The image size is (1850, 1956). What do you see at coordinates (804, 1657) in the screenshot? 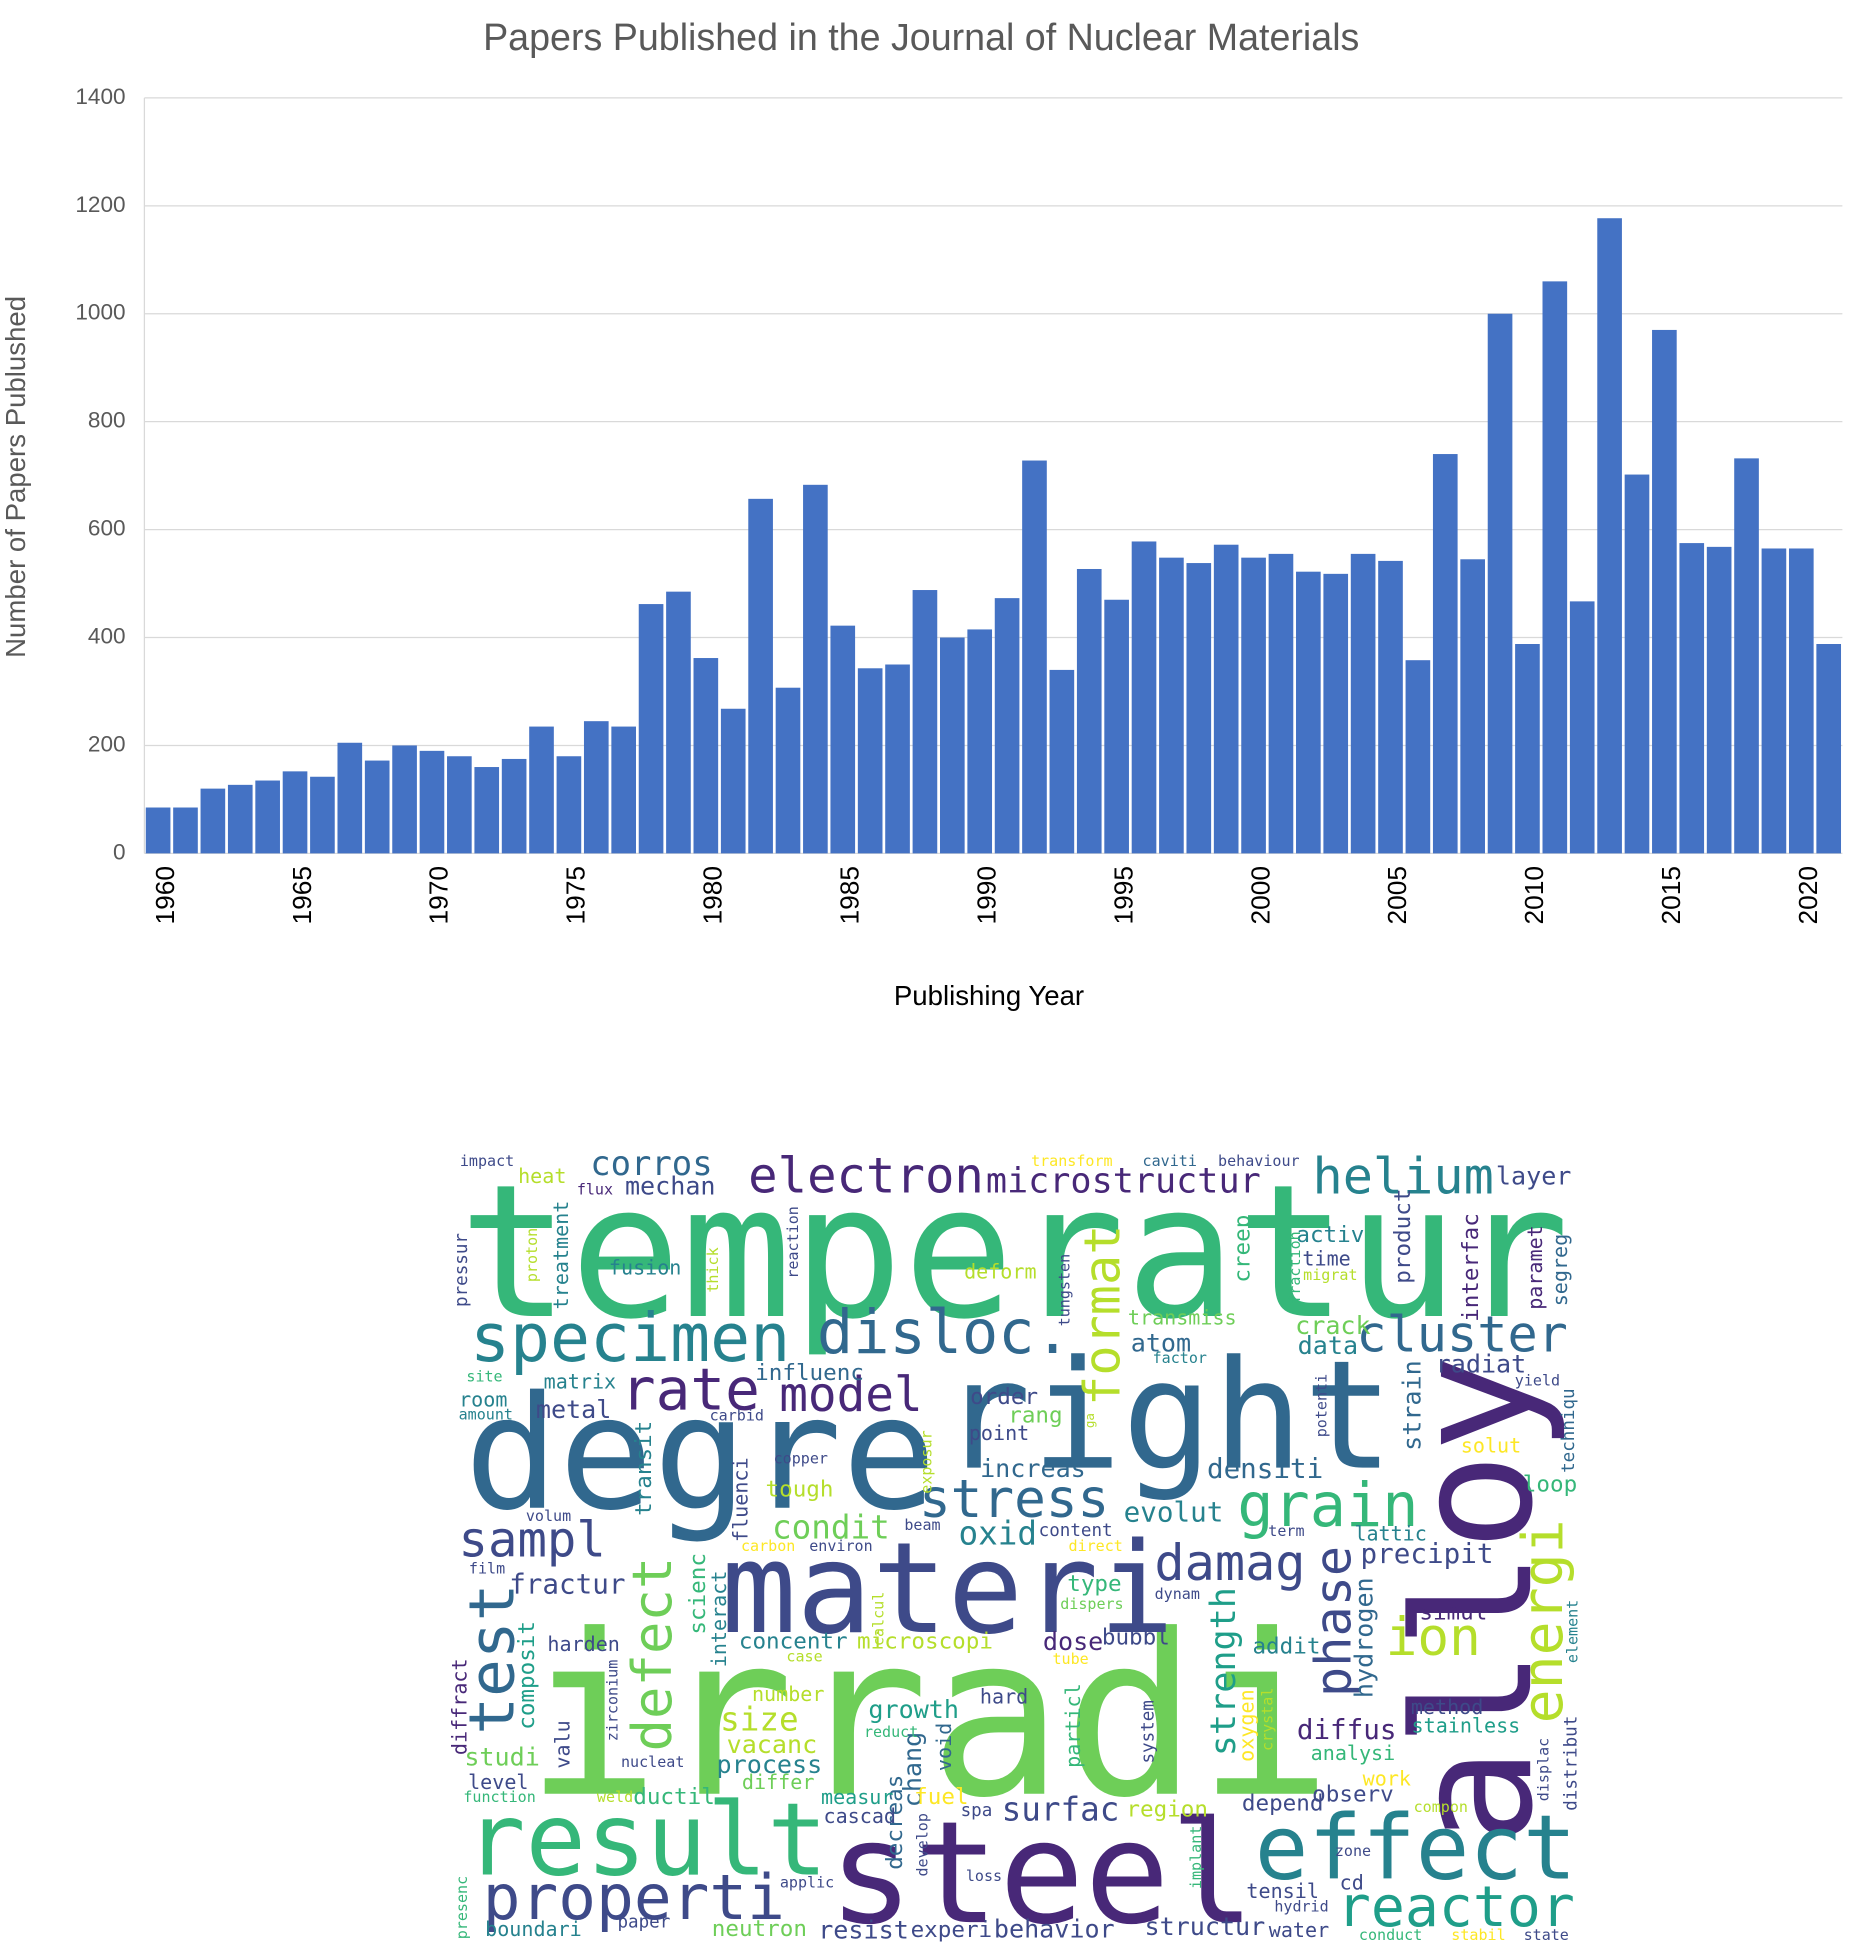
I see `word: case` at bounding box center [804, 1657].